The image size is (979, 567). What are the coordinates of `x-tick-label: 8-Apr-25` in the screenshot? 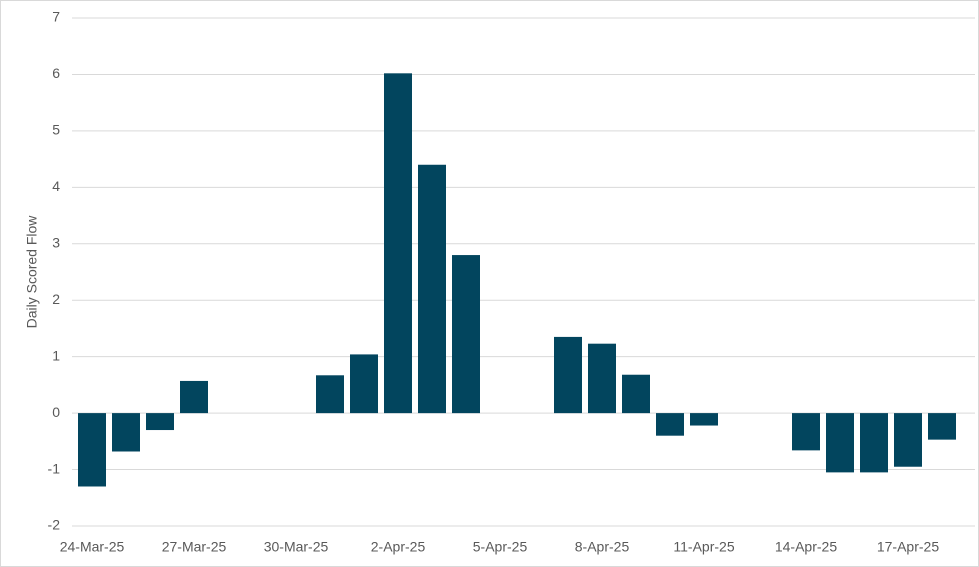 It's located at (602, 547).